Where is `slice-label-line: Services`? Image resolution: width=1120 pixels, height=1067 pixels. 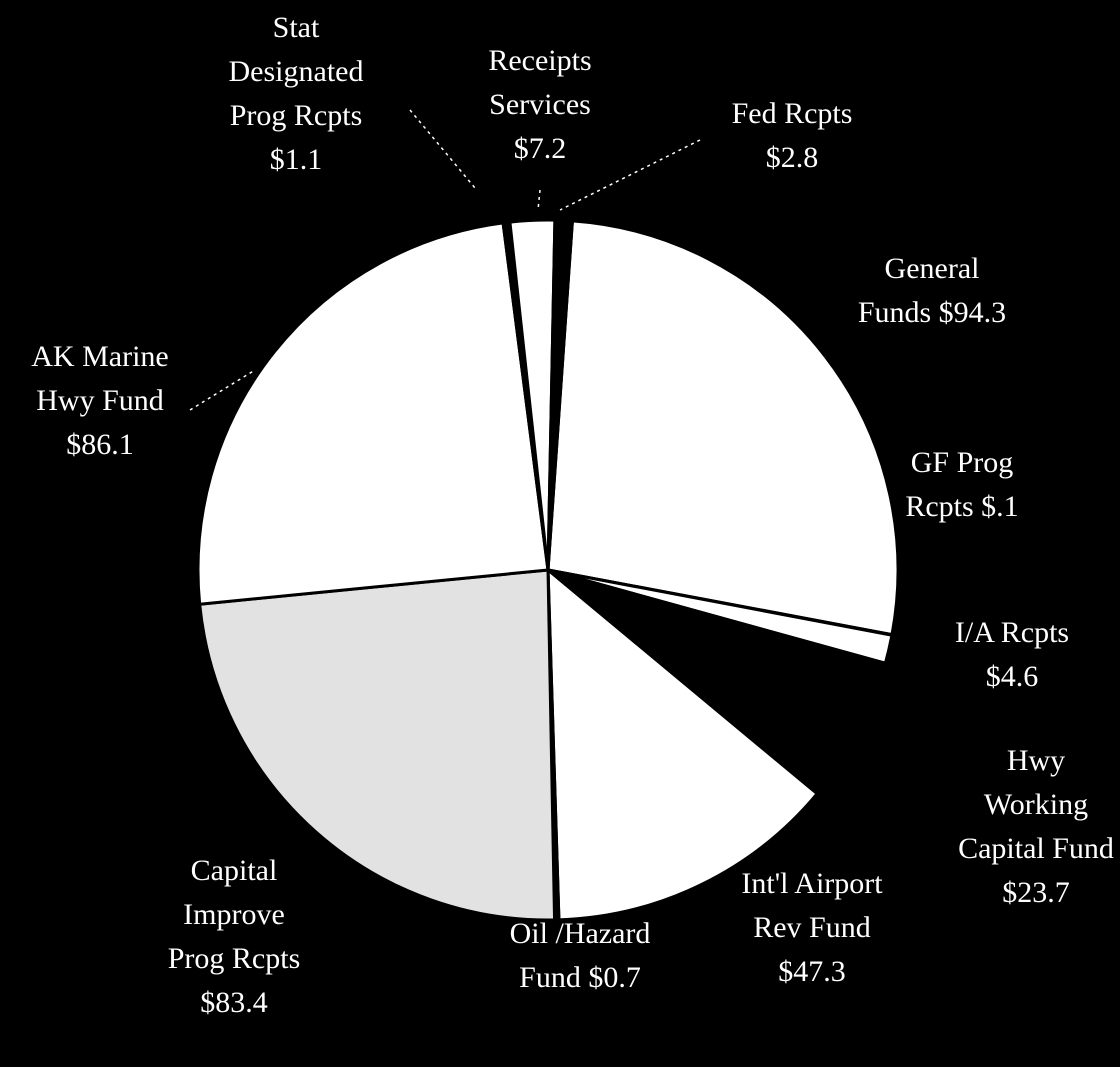 slice-label-line: Services is located at coordinates (540, 104).